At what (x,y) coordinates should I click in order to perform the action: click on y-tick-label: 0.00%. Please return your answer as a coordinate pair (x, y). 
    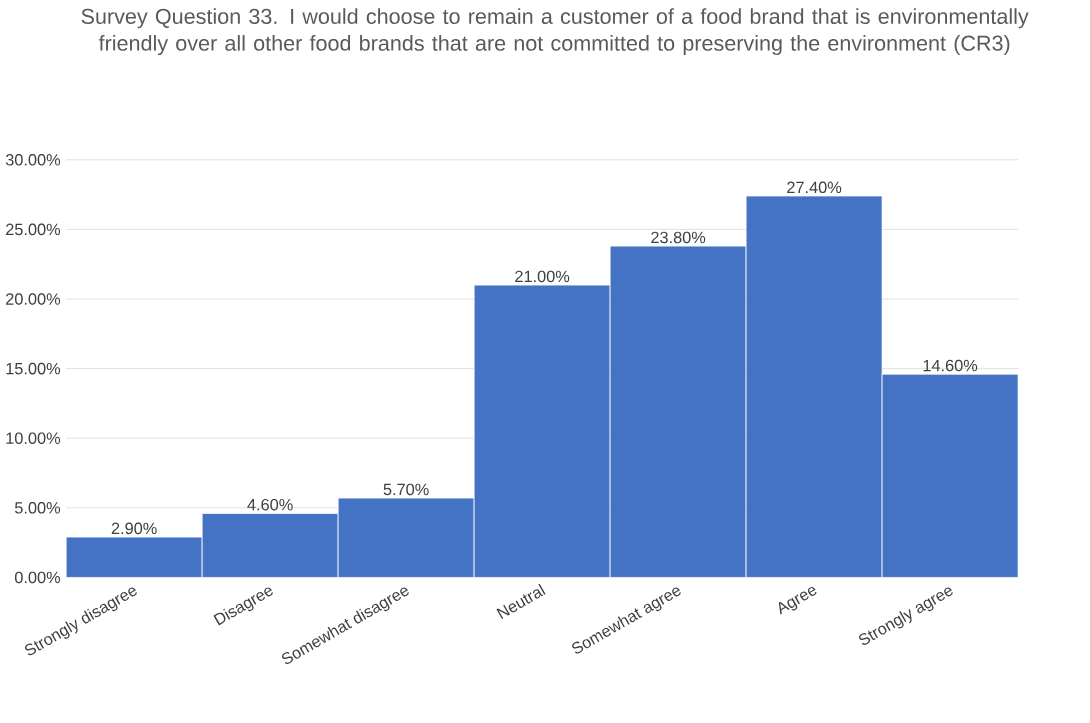
    Looking at the image, I should click on (37, 577).